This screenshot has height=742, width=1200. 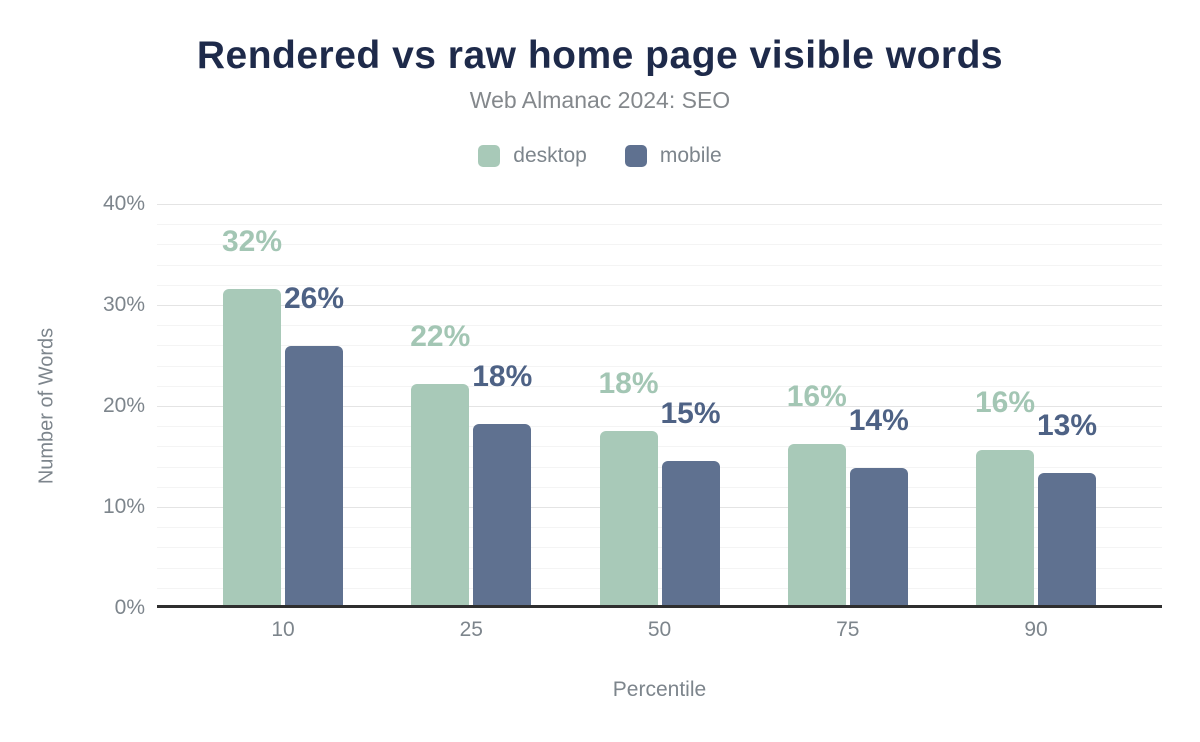 What do you see at coordinates (848, 629) in the screenshot?
I see `x-tick-label-75: 75` at bounding box center [848, 629].